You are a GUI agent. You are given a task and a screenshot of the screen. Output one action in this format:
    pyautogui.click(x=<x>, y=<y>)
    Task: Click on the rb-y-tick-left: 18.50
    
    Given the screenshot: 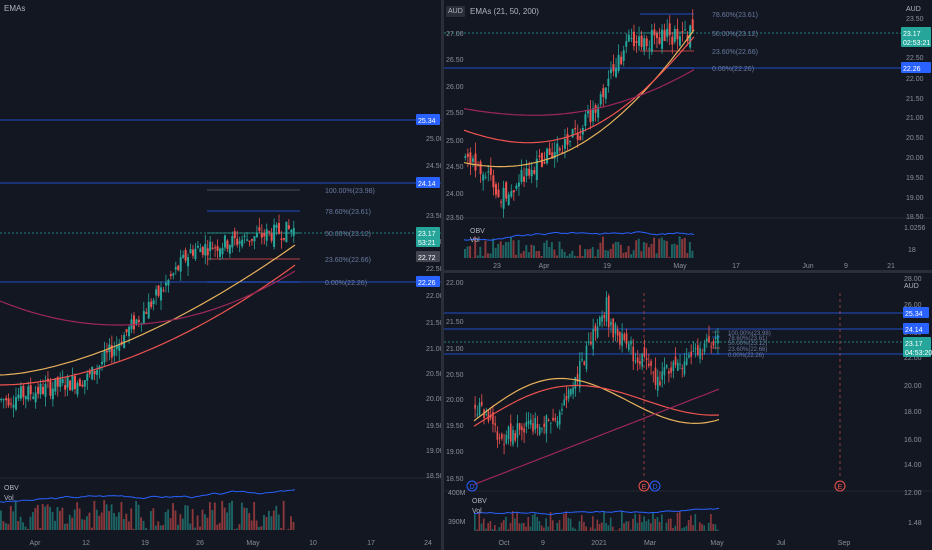 What is the action you would take?
    pyautogui.click(x=455, y=479)
    